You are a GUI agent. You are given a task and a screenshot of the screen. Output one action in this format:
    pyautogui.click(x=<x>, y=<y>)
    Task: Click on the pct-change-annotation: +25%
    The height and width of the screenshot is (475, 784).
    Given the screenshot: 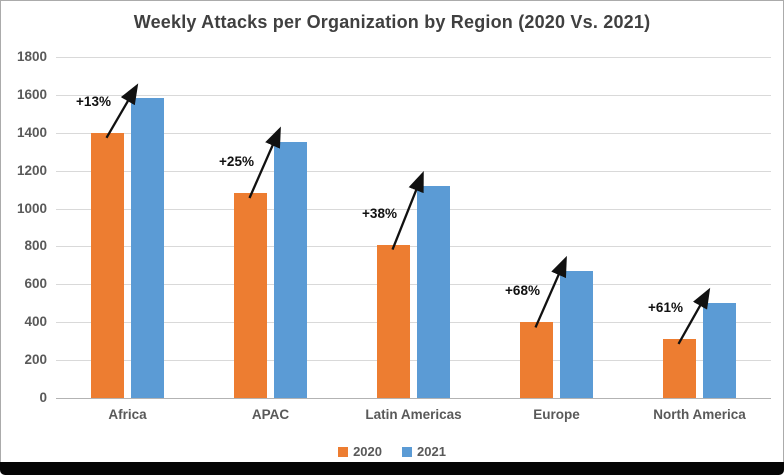 What is the action you would take?
    pyautogui.click(x=236, y=162)
    